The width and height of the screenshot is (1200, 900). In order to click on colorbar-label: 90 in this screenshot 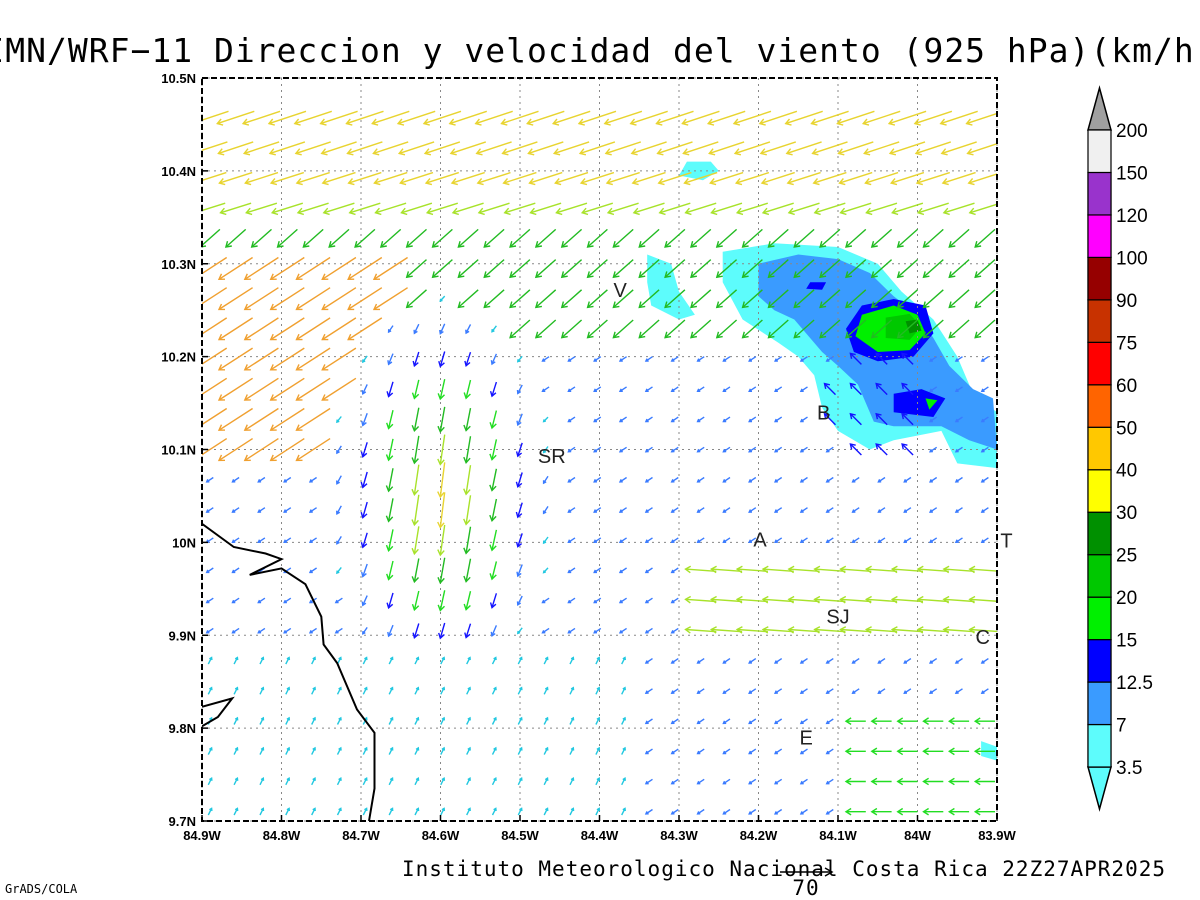, I will do `click(1126, 301)`.